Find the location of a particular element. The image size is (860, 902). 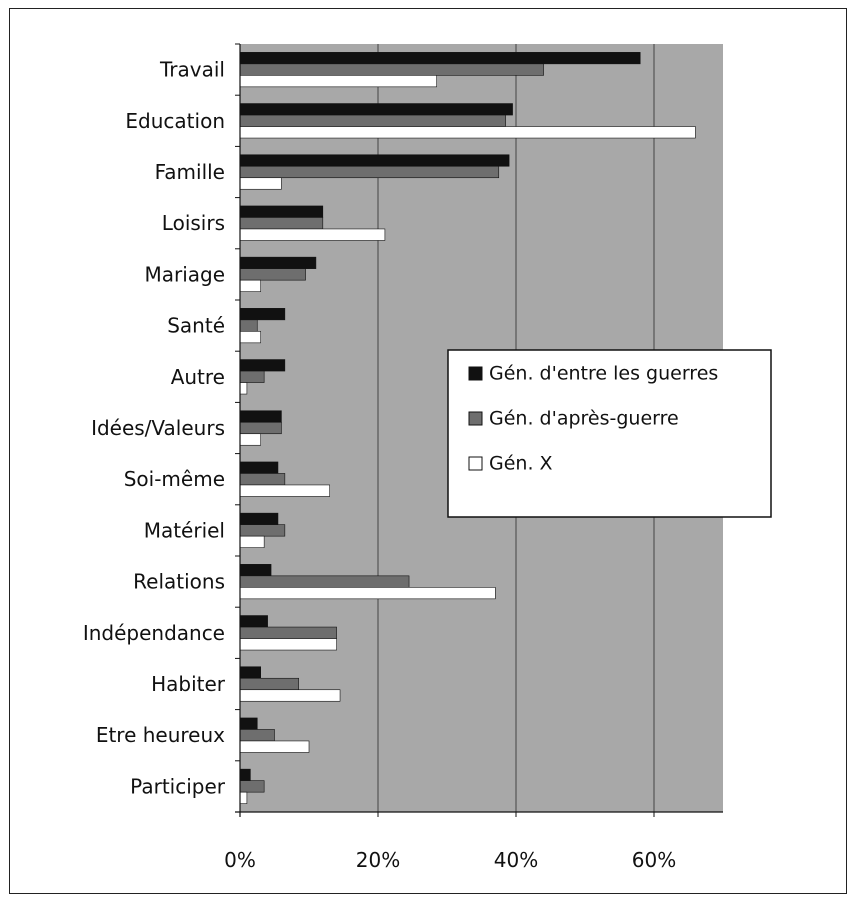

category-label-7: Autre is located at coordinates (198, 377).